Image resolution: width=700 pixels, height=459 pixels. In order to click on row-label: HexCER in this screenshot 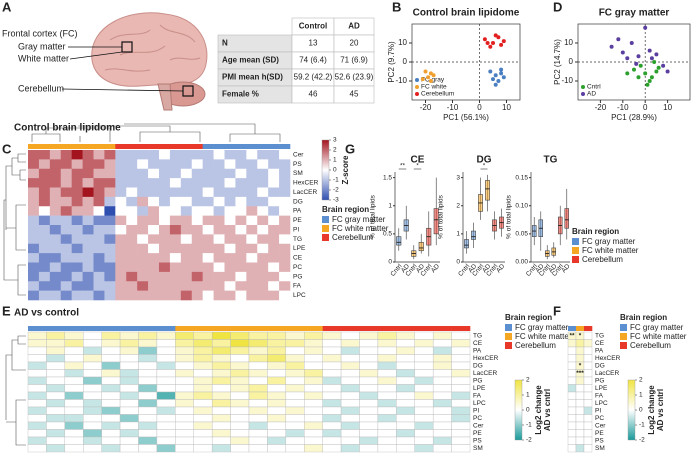, I will do `click(486, 358)`.